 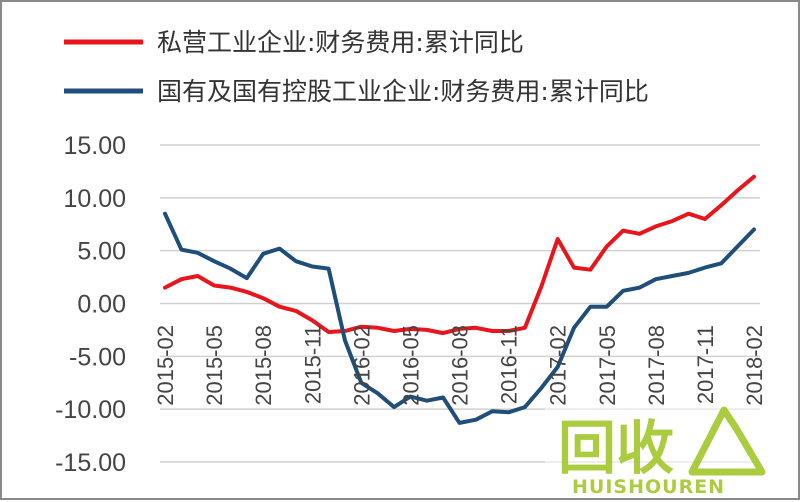 I want to click on x-tick-label: 2017-02, so click(x=558, y=365).